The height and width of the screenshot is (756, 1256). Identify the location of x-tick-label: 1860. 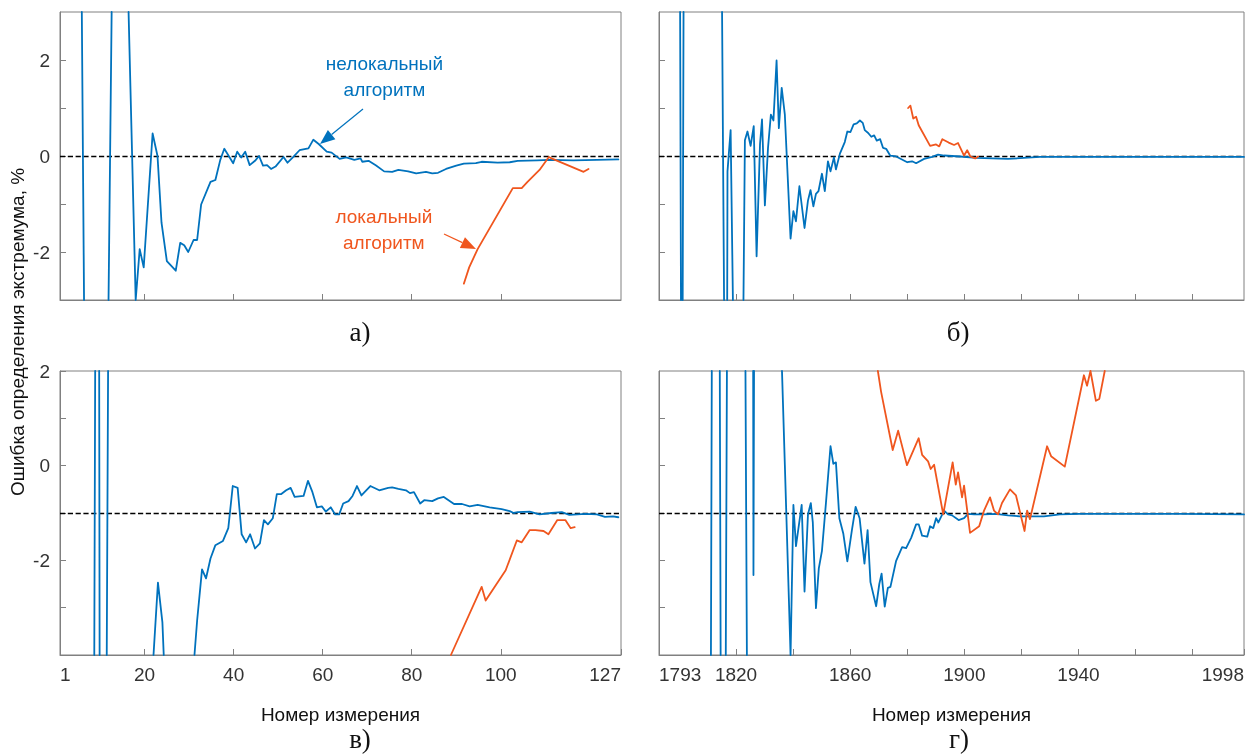
(850, 674).